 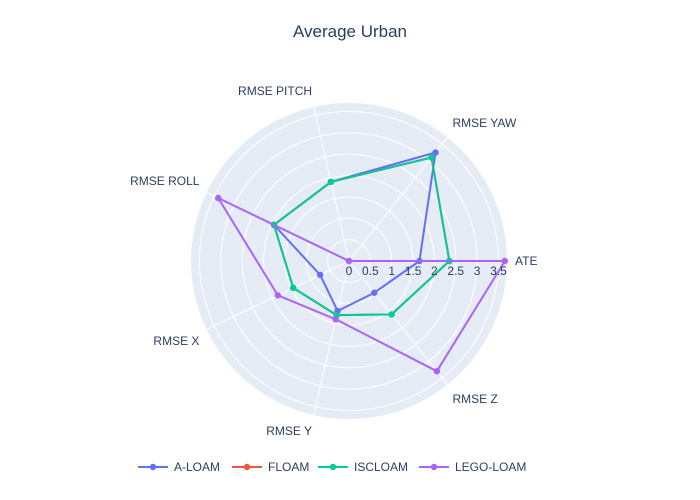 I want to click on legend-item-lego-loam: LEGO-LOAM, so click(x=472, y=467).